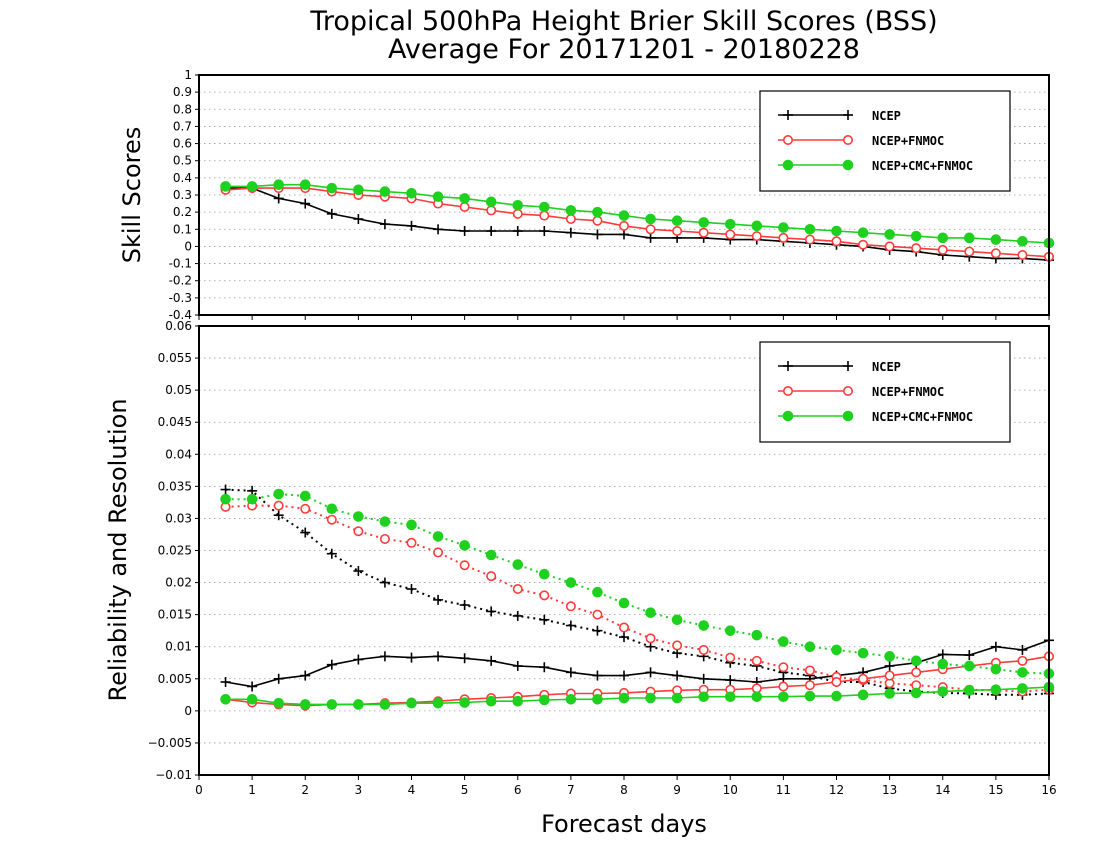  I want to click on y-tick-label: 0.7, so click(182, 126).